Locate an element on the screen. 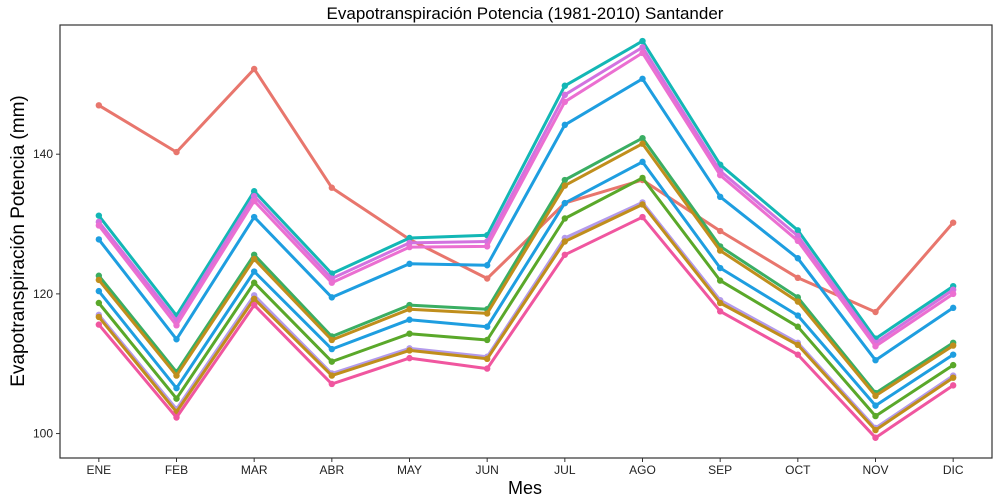  x-tick-label: MAR is located at coordinates (254, 470).